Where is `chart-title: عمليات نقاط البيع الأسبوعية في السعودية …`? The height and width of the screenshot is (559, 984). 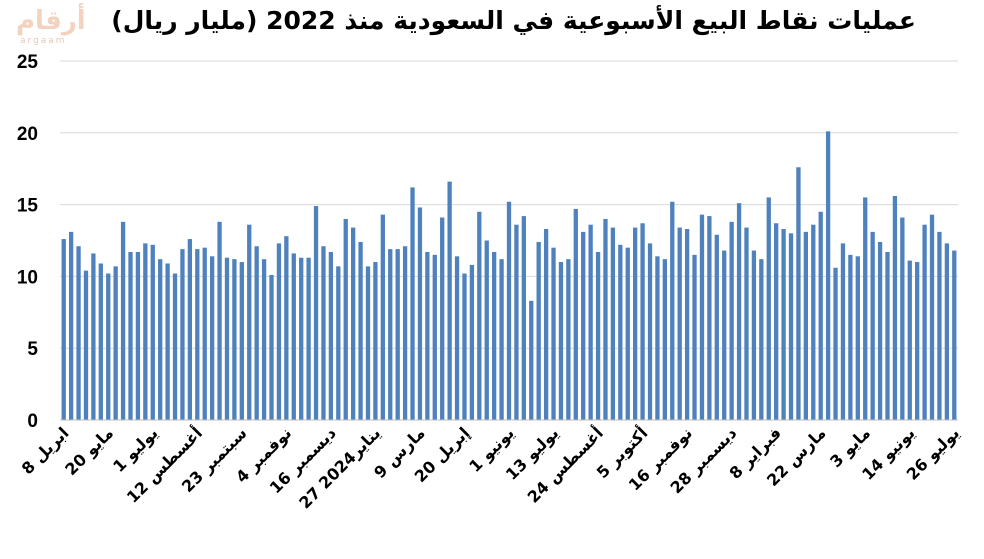 chart-title: عمليات نقاط البيع الأسبوعية في السعودية … is located at coordinates (513, 20).